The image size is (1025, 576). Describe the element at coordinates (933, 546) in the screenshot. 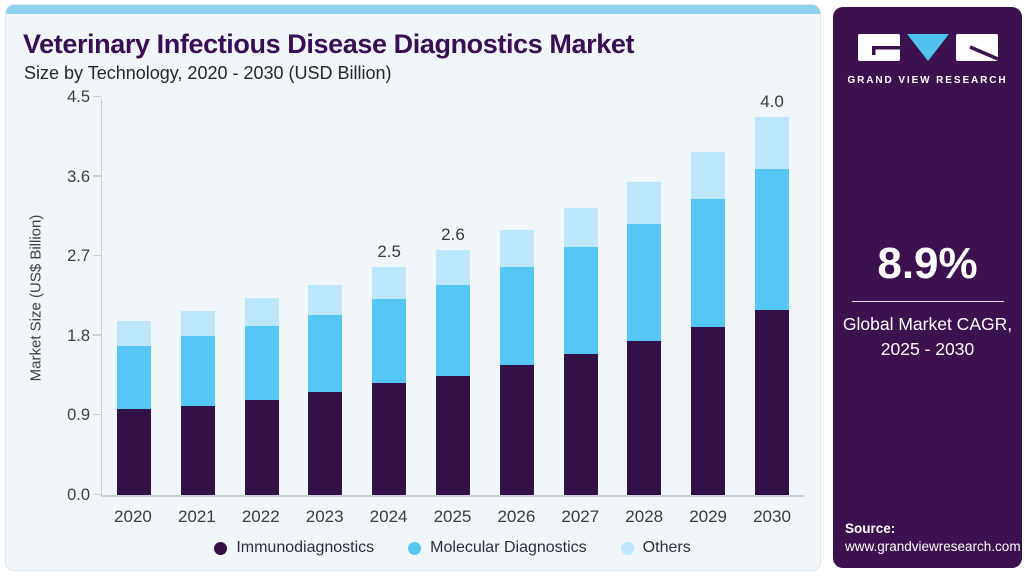

I see `source-url: www.grandviewresearch.com` at that location.